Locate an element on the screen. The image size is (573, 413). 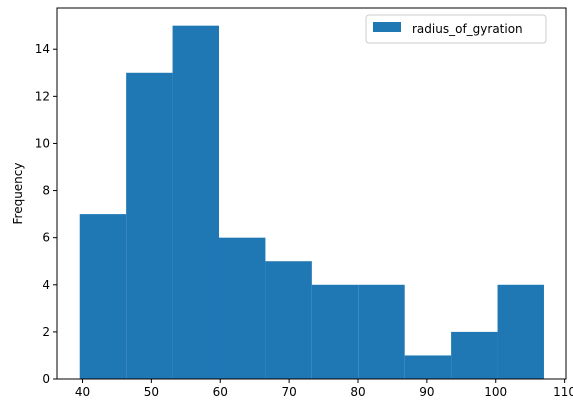
y-tick-label: 2 is located at coordinates (46, 332).